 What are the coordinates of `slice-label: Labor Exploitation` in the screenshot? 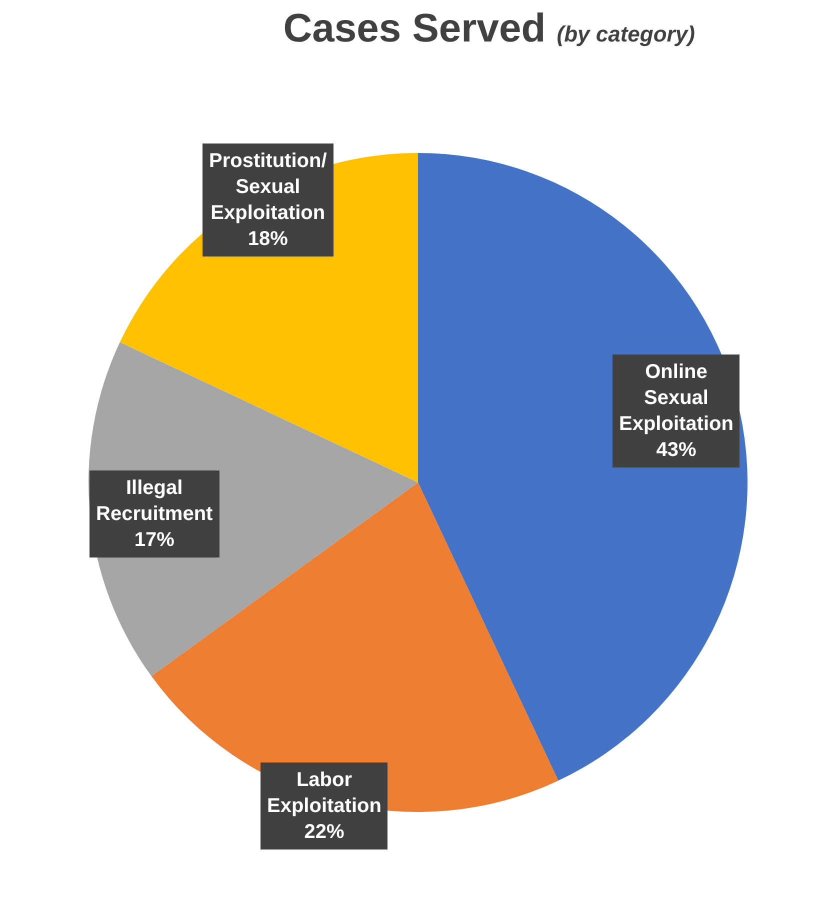 It's located at (324, 793).